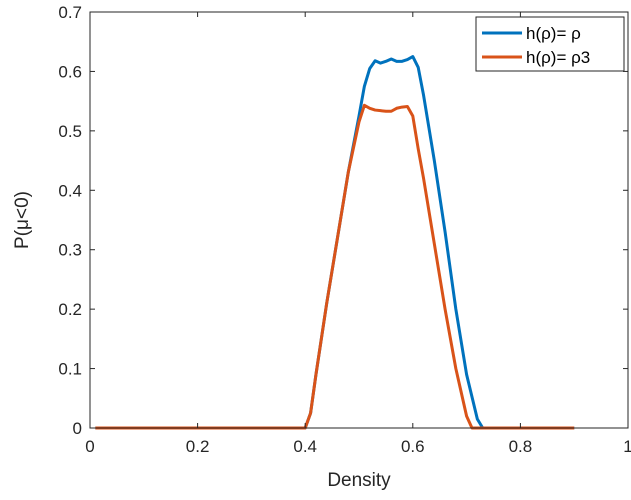 Image resolution: width=631 pixels, height=500 pixels. Describe the element at coordinates (305, 446) in the screenshot. I see `x-tick-label: 0.4` at that location.